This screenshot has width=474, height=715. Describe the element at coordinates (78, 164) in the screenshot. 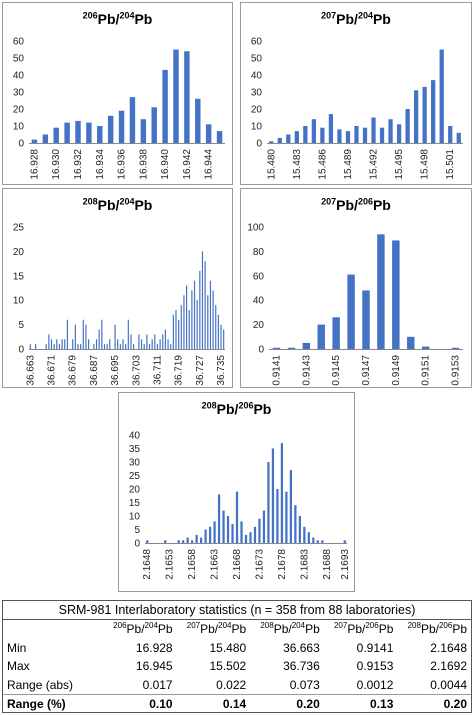

I see `x-tick-label: 16.932` at that location.